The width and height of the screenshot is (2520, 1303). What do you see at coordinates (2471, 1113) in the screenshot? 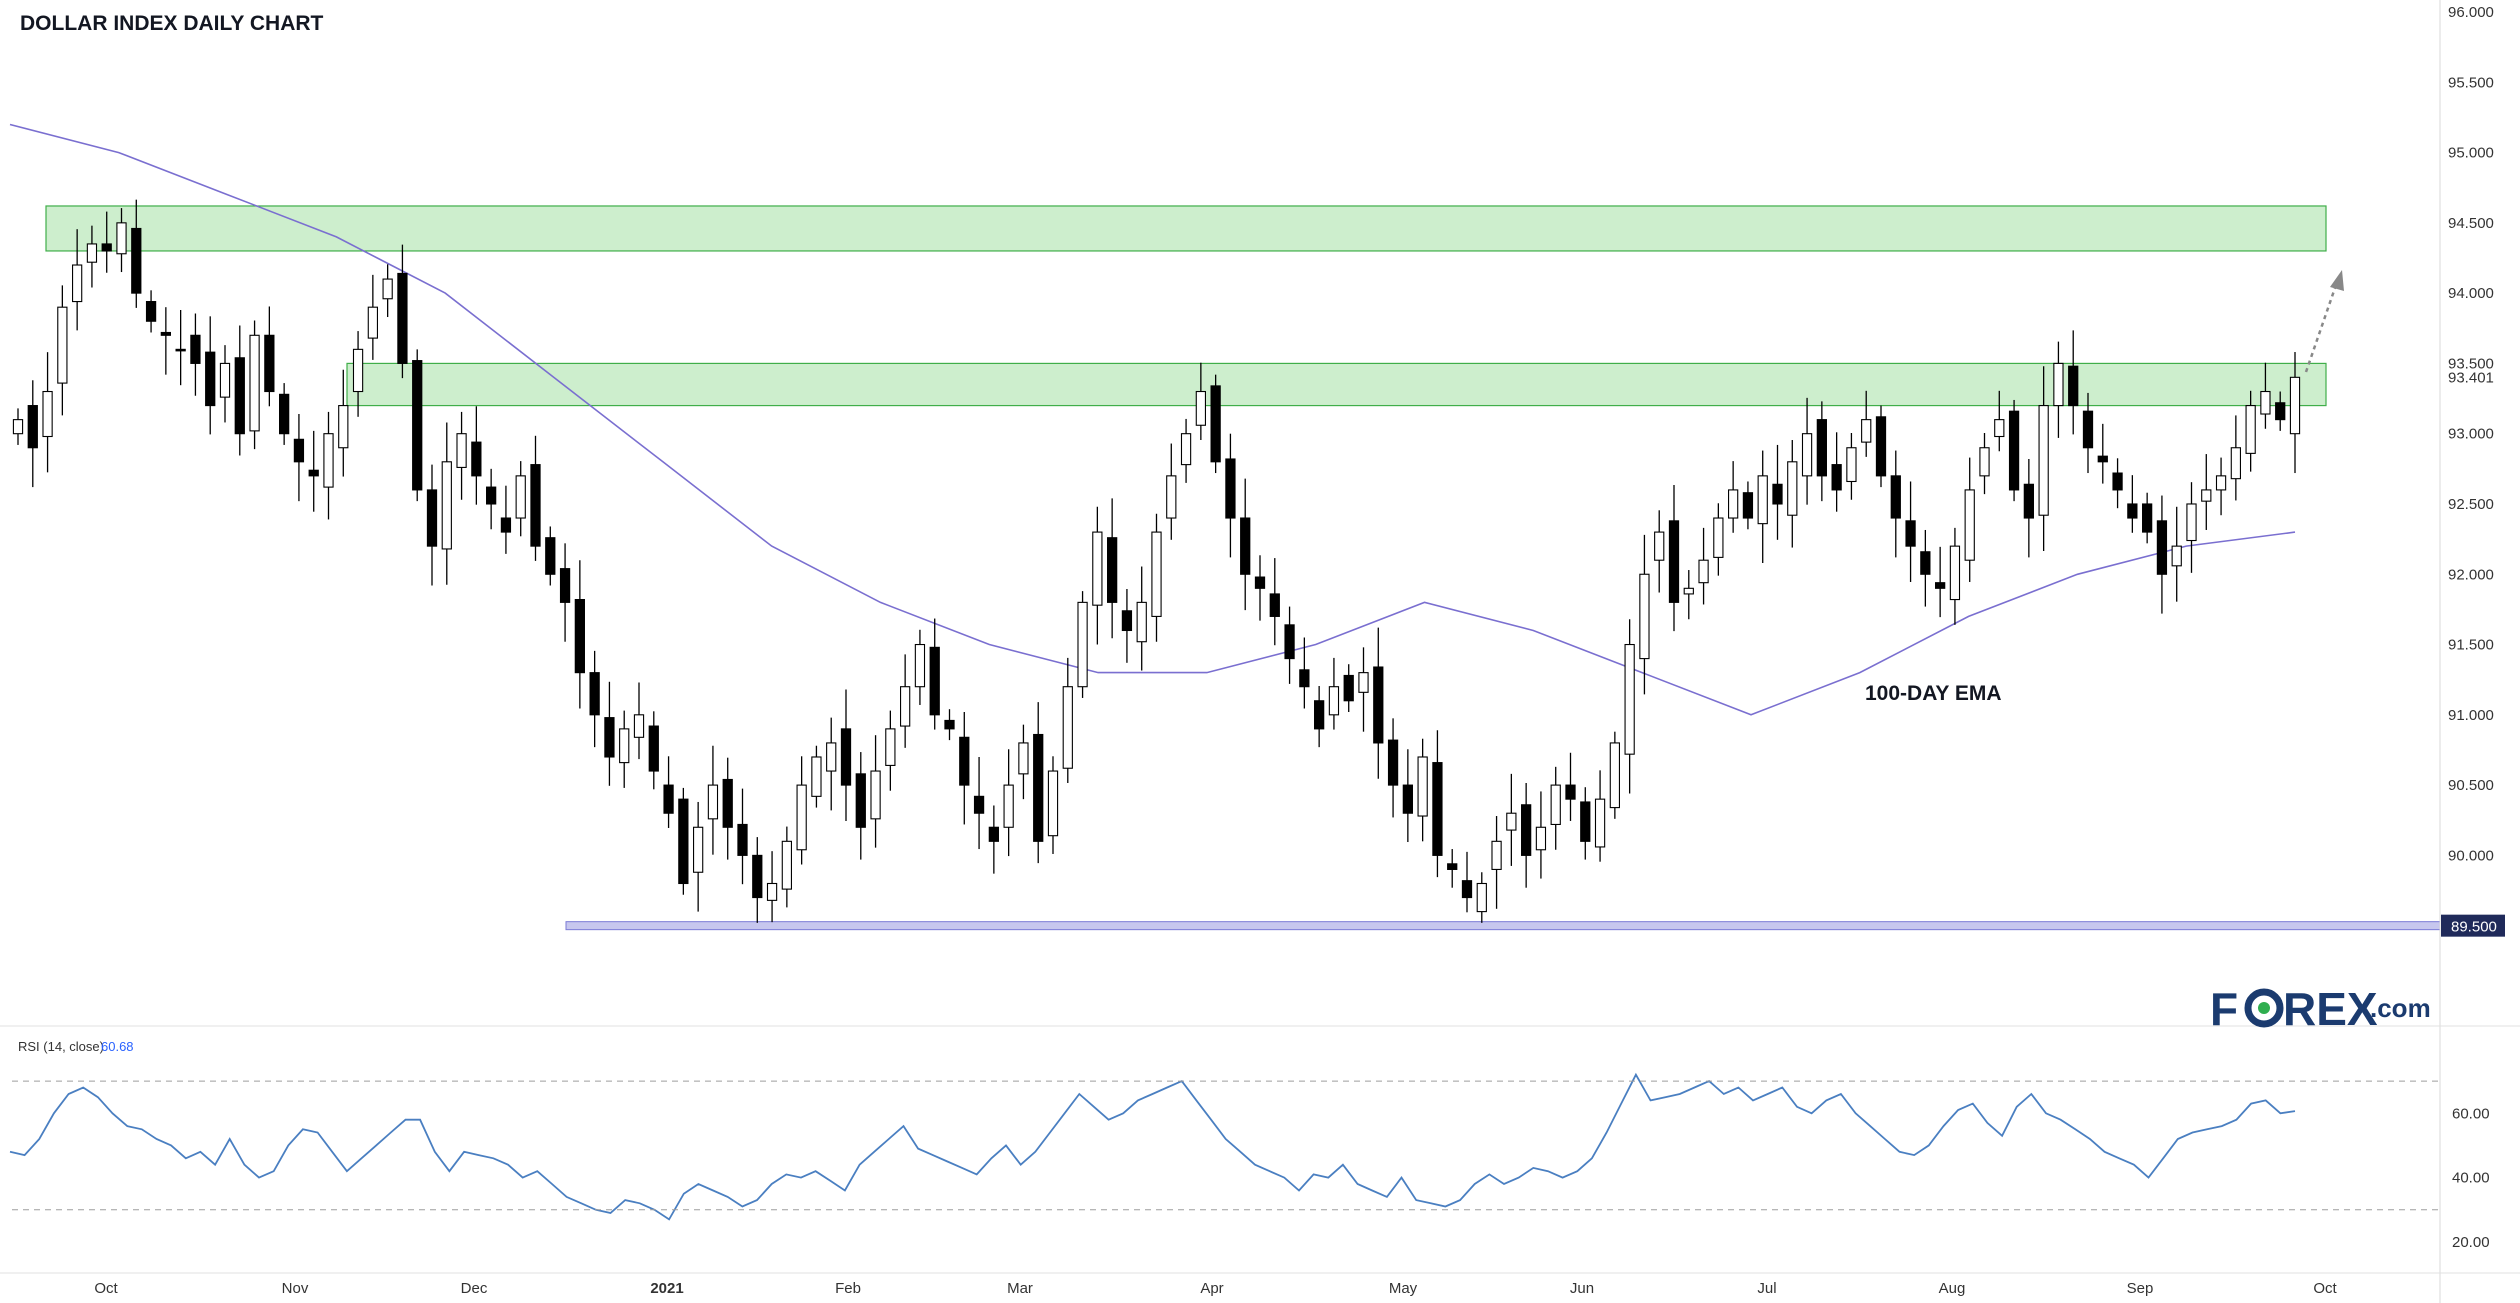
I see `rsi-tick-label: 60.00` at bounding box center [2471, 1113].